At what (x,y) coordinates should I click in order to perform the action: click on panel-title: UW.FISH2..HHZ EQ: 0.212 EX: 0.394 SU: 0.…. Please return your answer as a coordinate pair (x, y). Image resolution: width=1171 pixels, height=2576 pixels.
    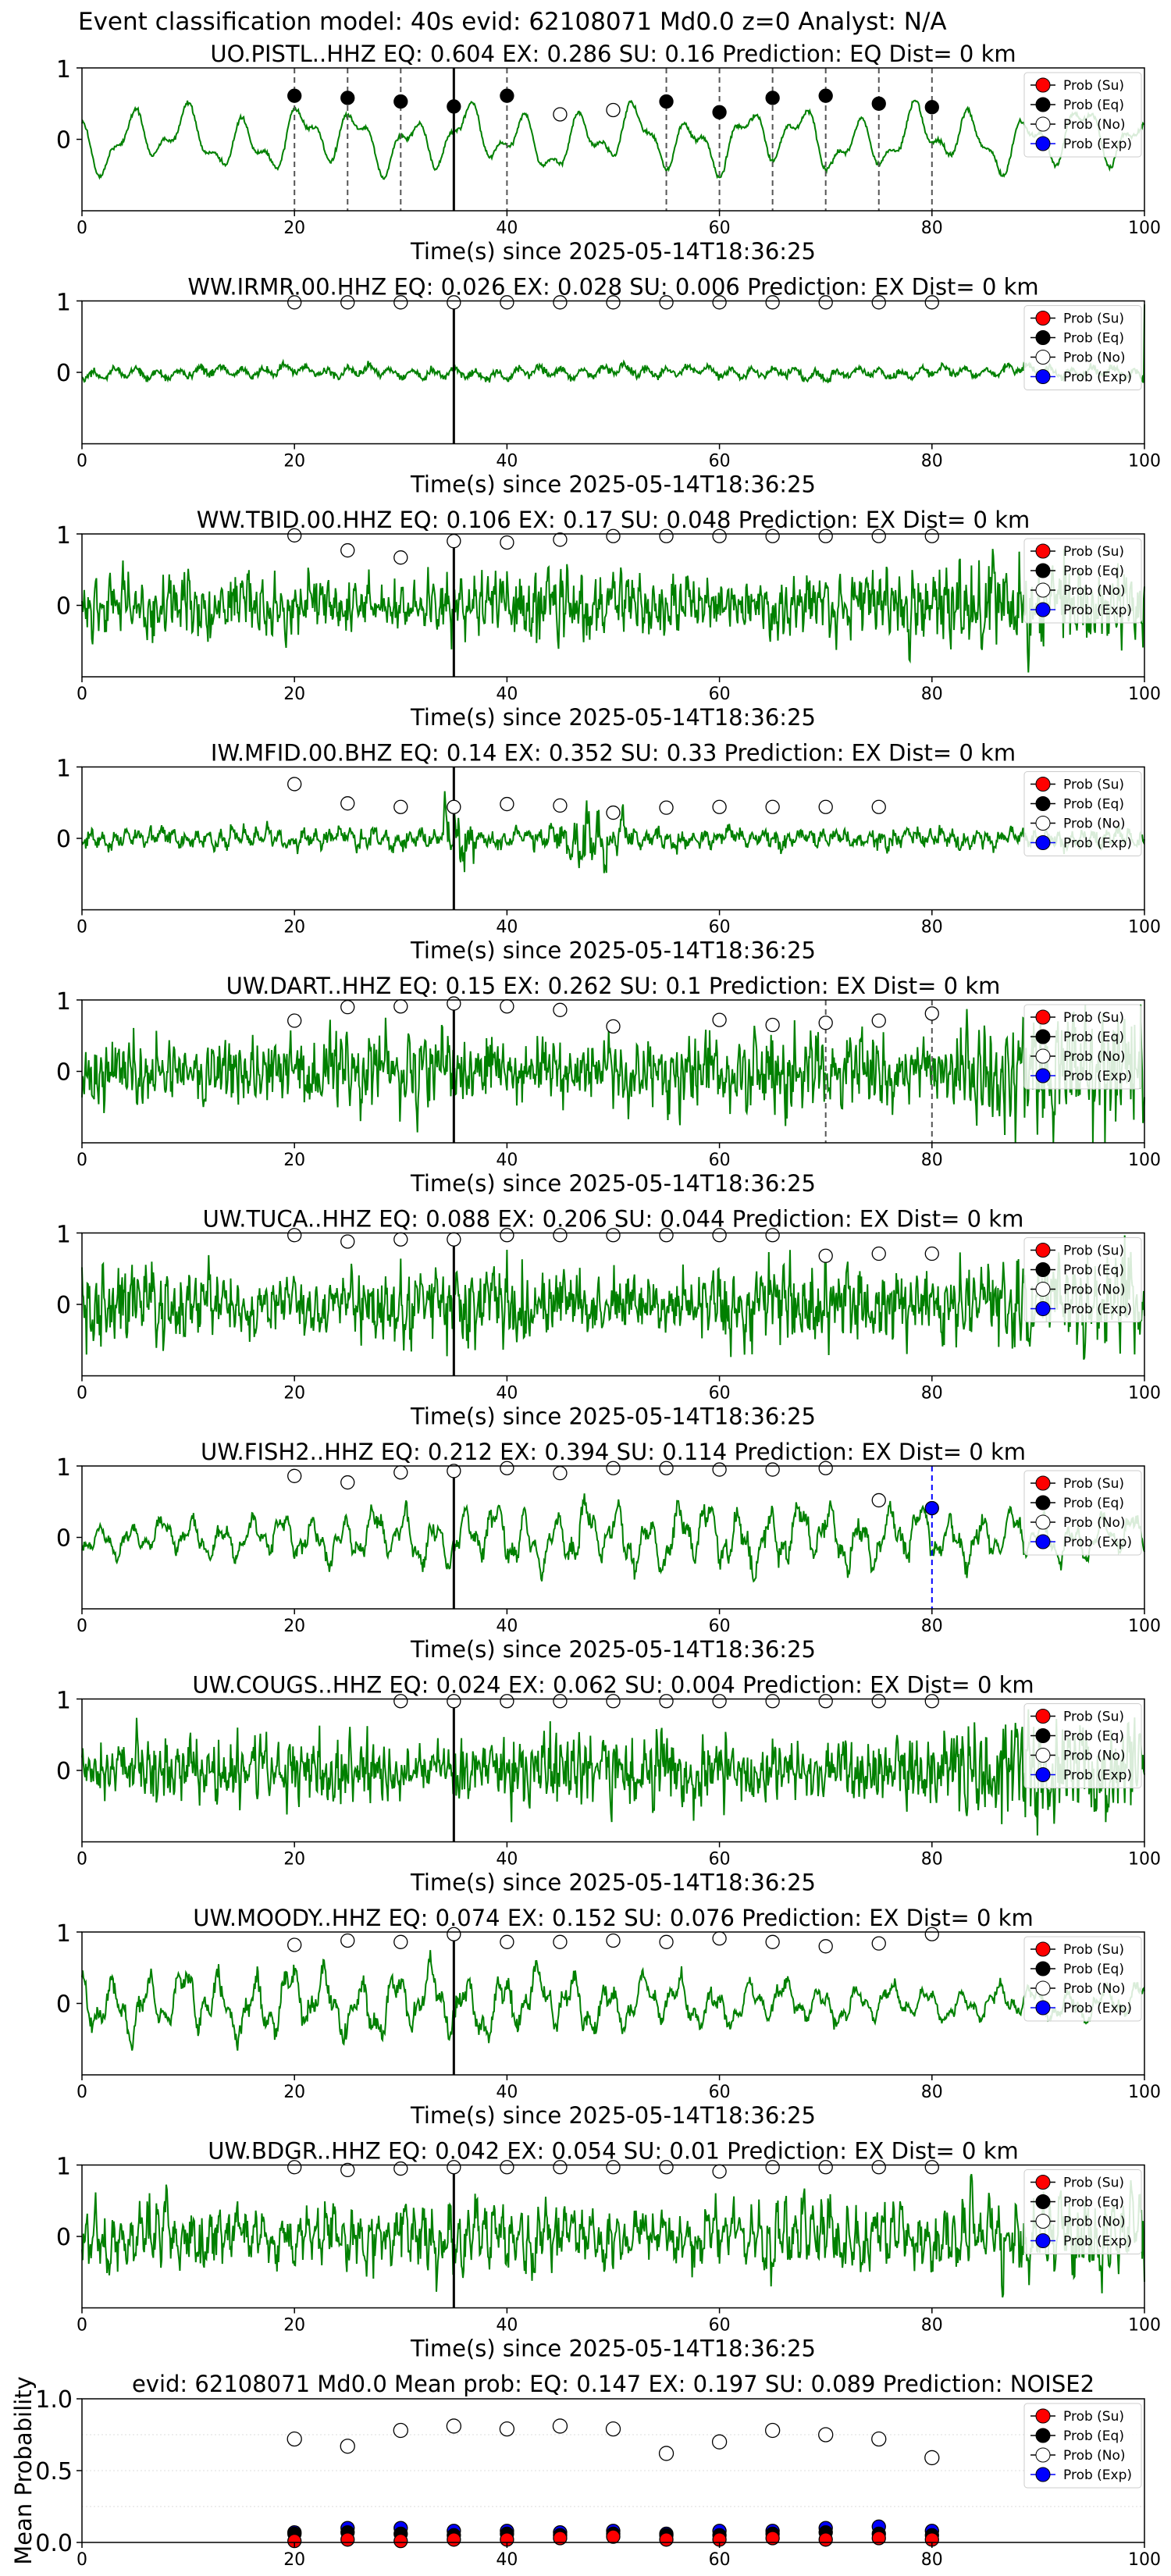
    Looking at the image, I should click on (613, 1452).